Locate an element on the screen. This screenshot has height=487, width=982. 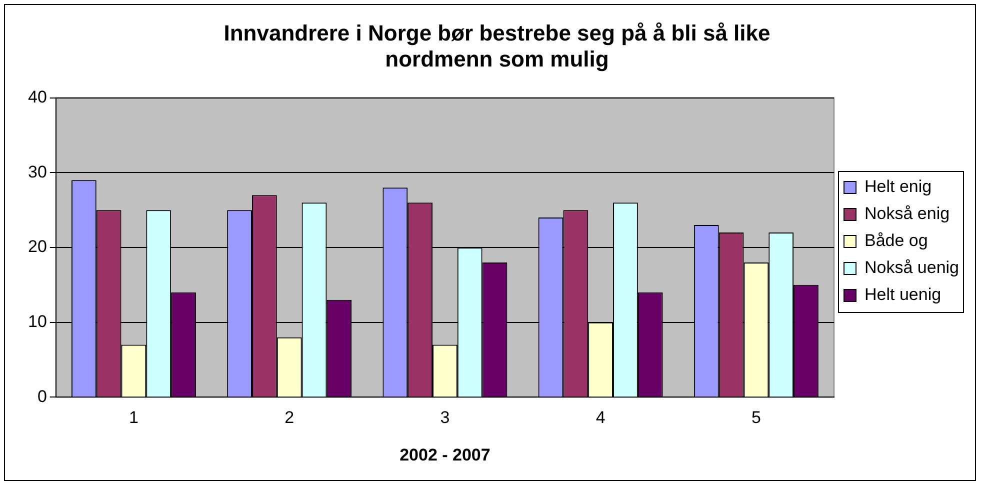
y-tick-label: 40 is located at coordinates (37, 96).